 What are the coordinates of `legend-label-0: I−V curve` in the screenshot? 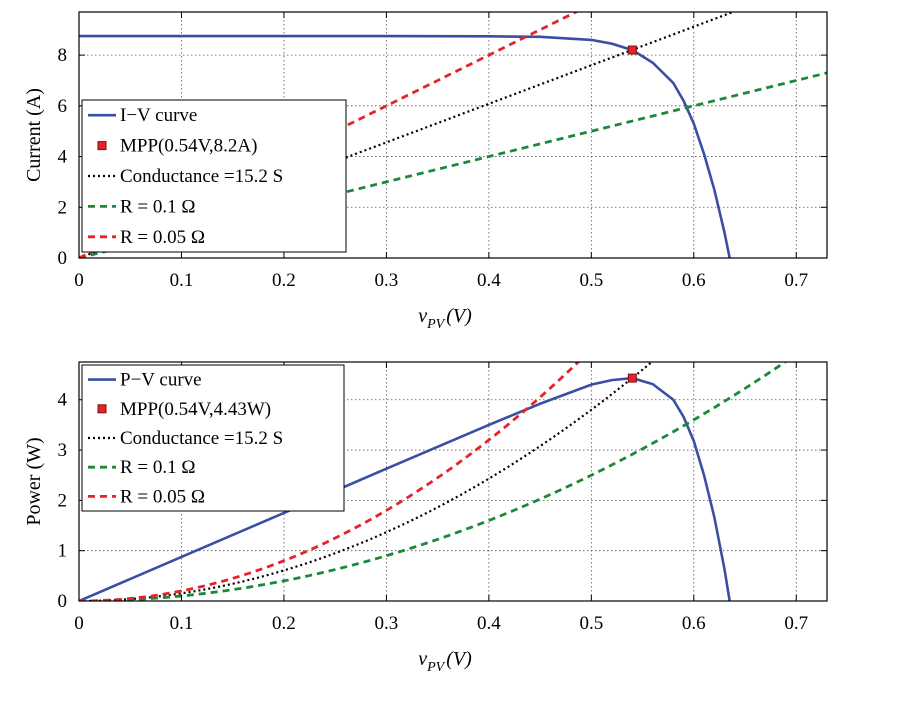 It's located at (158, 115).